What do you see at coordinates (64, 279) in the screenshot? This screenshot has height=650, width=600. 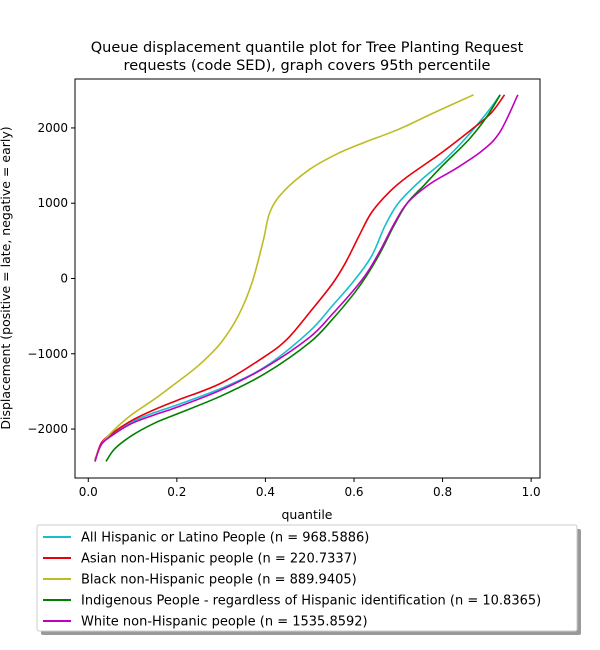 I see `y-tick-label: 0` at bounding box center [64, 279].